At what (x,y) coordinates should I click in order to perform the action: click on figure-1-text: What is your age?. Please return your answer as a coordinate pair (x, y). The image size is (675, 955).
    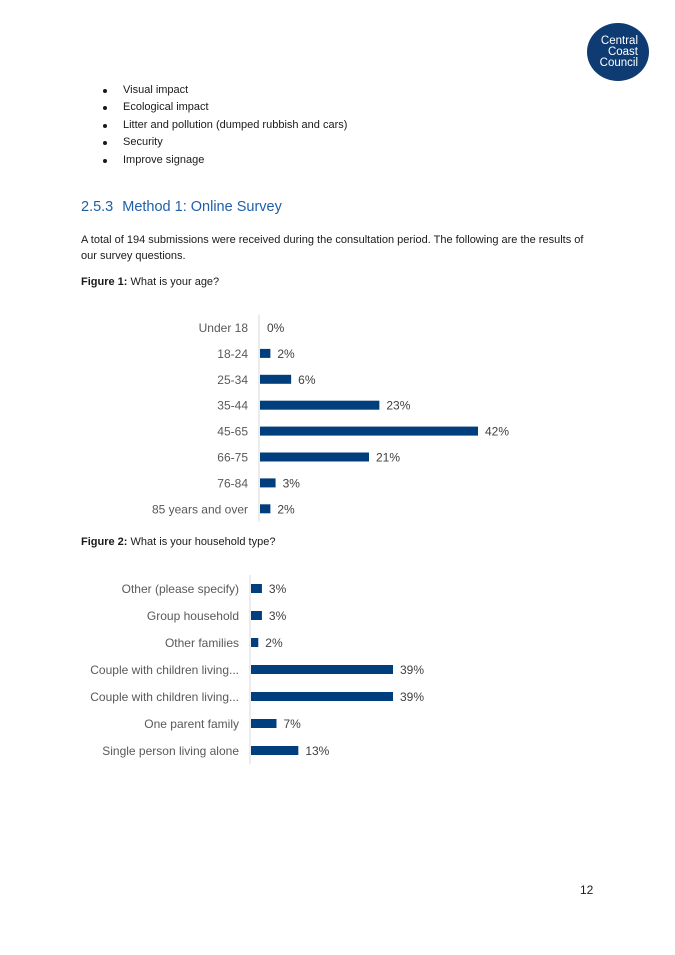
    Looking at the image, I should click on (175, 282).